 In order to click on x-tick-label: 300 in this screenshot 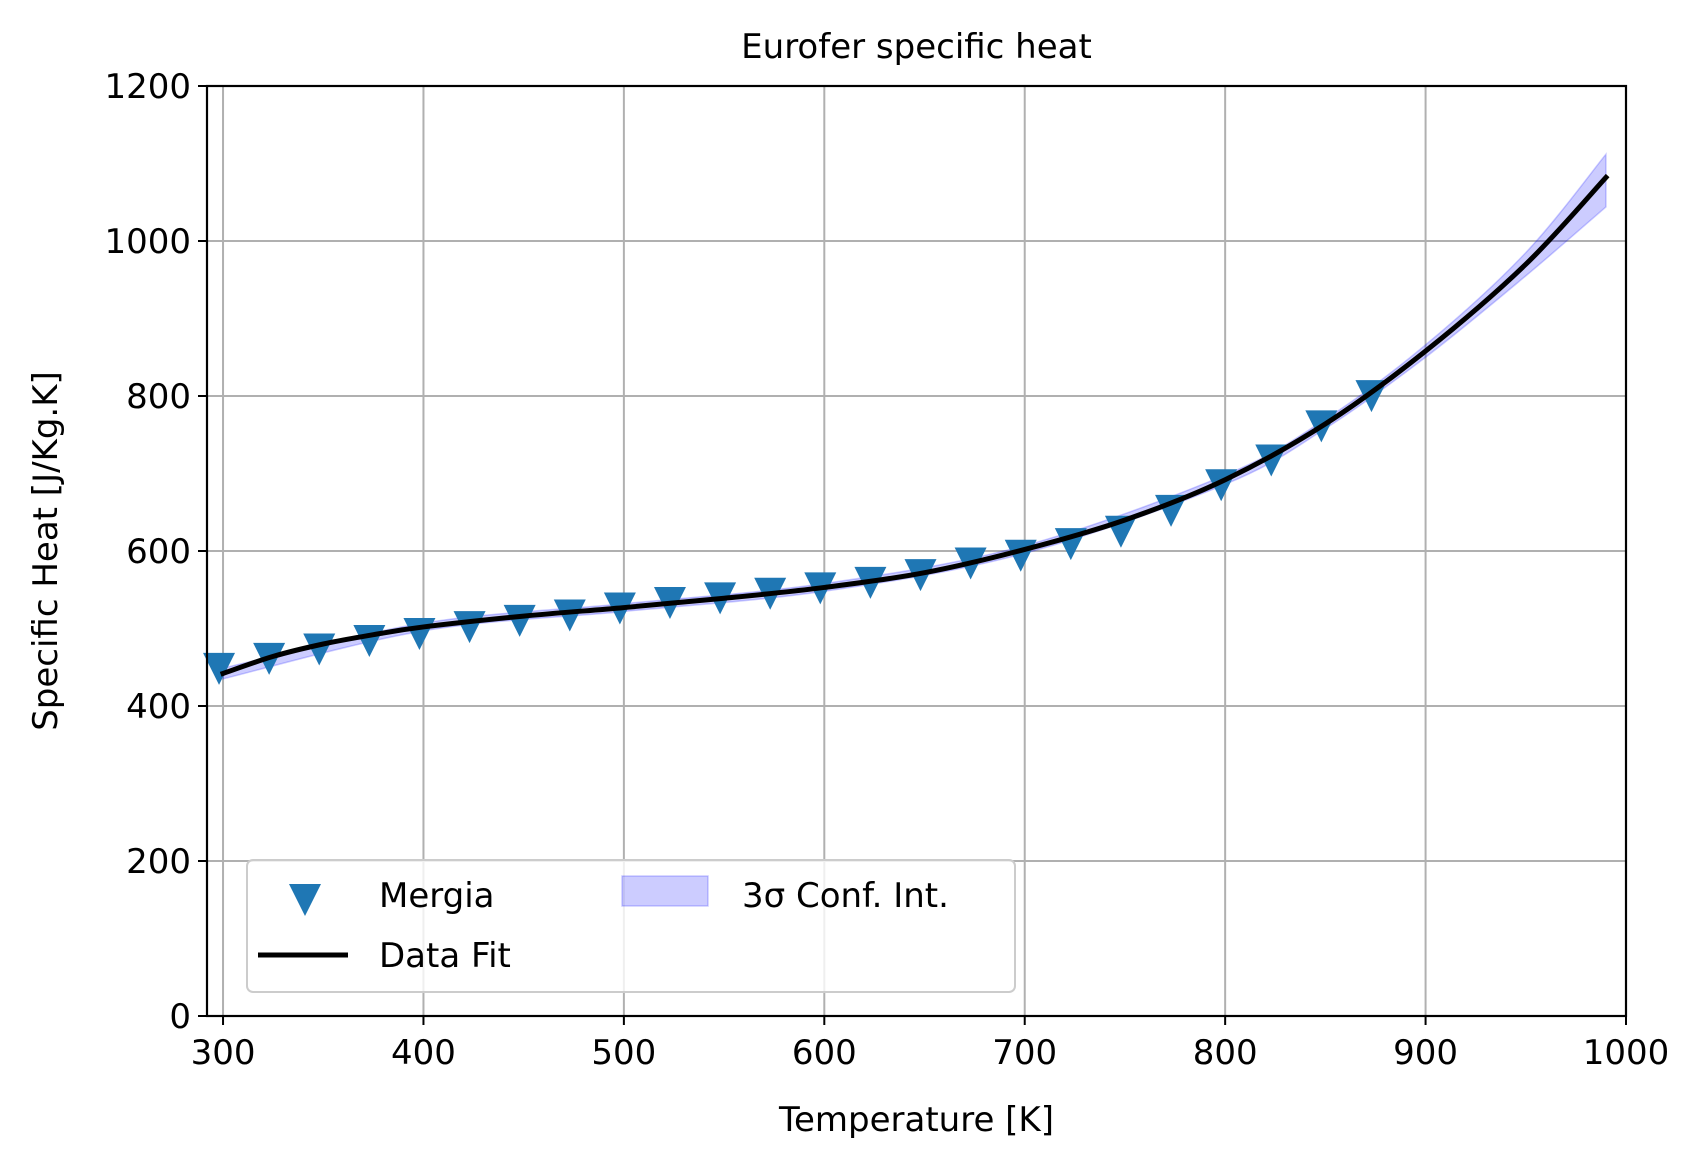, I will do `click(223, 1053)`.